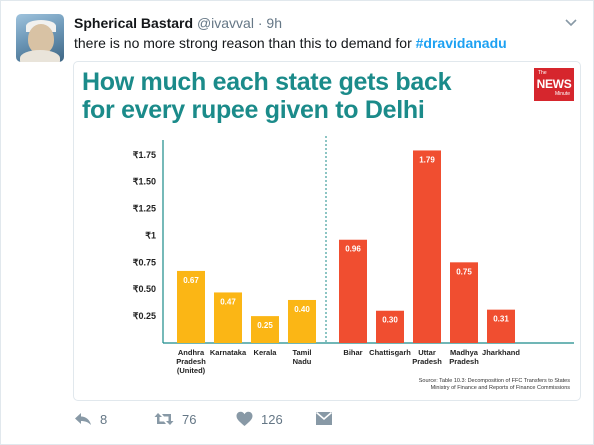  I want to click on y-tick-label-2: ₹0.75, so click(144, 262).